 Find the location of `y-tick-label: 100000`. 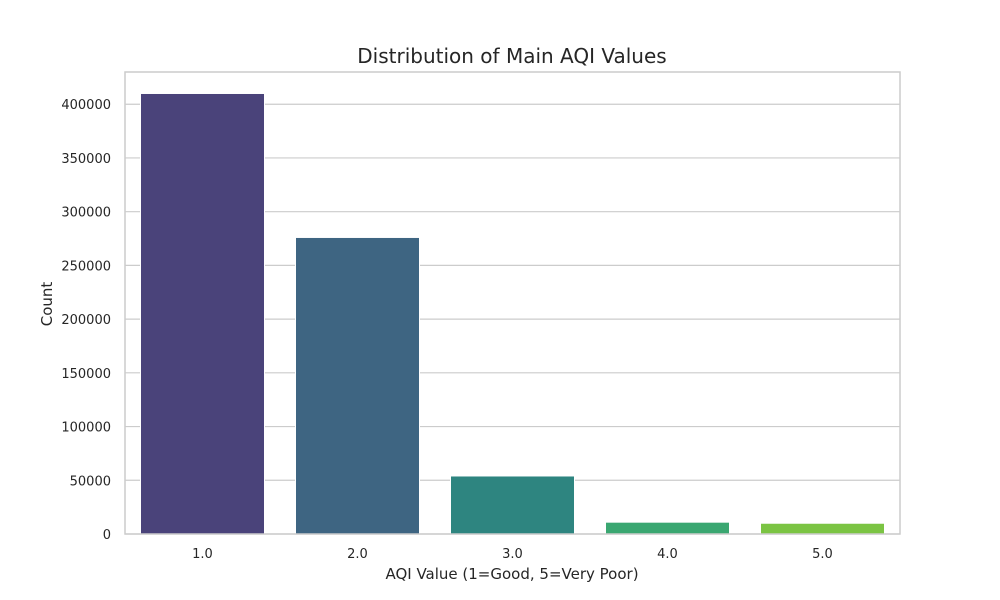

y-tick-label: 100000 is located at coordinates (86, 428).